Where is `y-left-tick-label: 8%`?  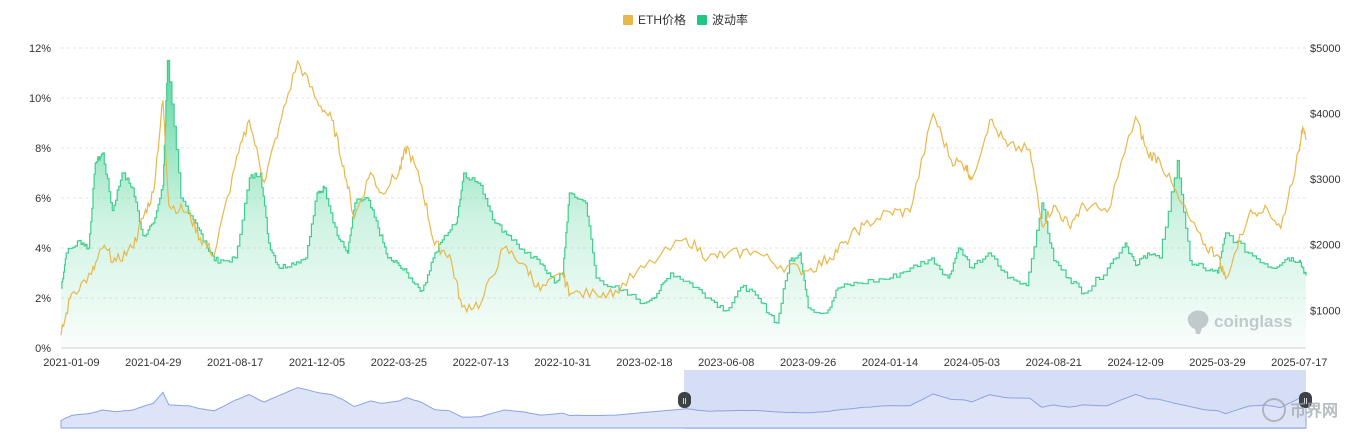
y-left-tick-label: 8% is located at coordinates (43, 149).